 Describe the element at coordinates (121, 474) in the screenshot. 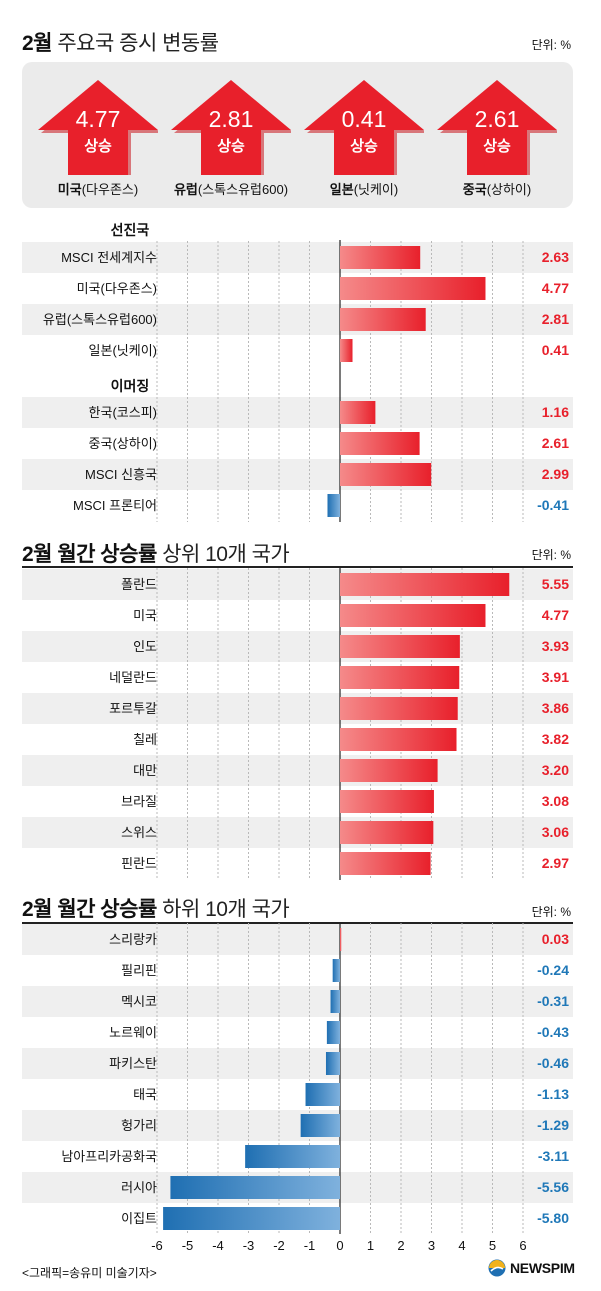

I see `category-label: MSCI 신흥국` at that location.